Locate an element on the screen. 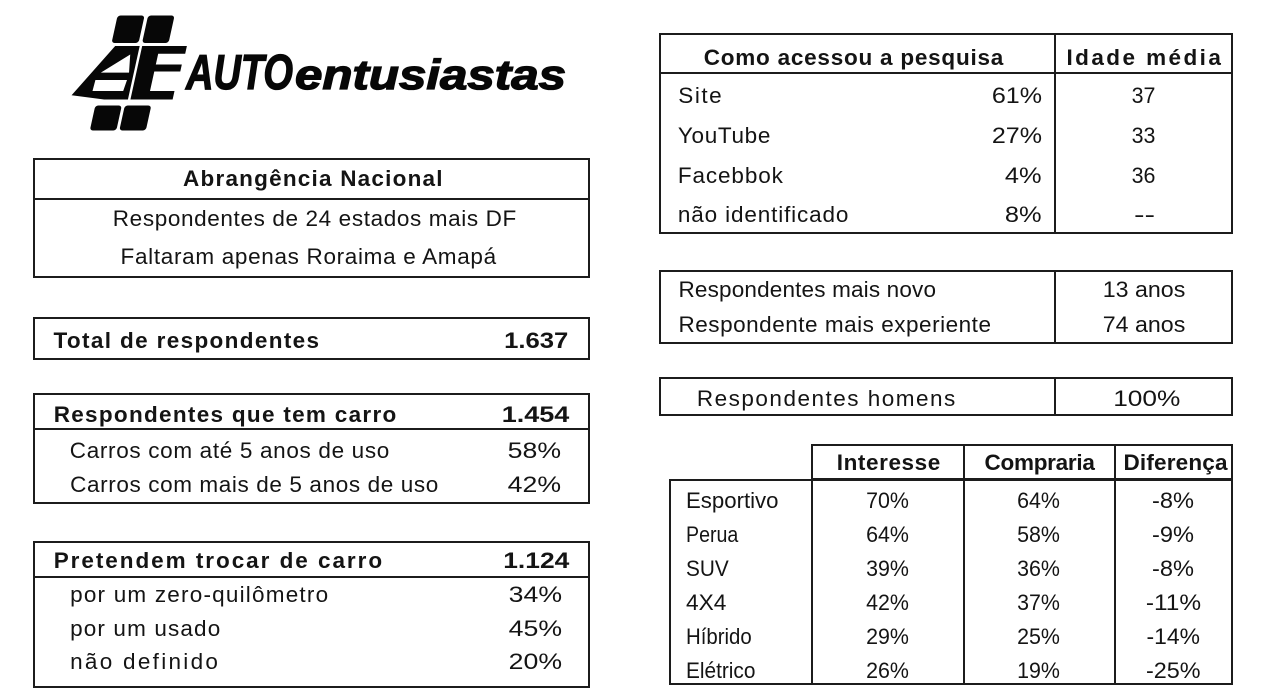 The image size is (1280, 700). svg-text: AUTO is located at coordinates (239, 73).